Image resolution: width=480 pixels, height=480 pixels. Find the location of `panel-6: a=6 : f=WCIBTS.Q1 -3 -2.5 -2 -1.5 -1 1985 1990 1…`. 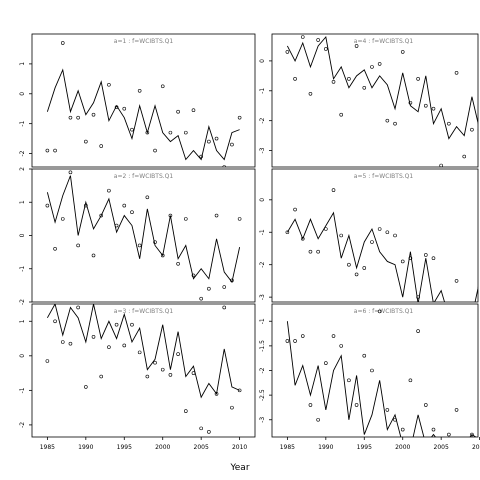

panel-6: a=6 : f=WCIBTS.Q1 -3 -2.5 -2 -1.5 -1 1985 1990 1… is located at coordinates (369, 377).